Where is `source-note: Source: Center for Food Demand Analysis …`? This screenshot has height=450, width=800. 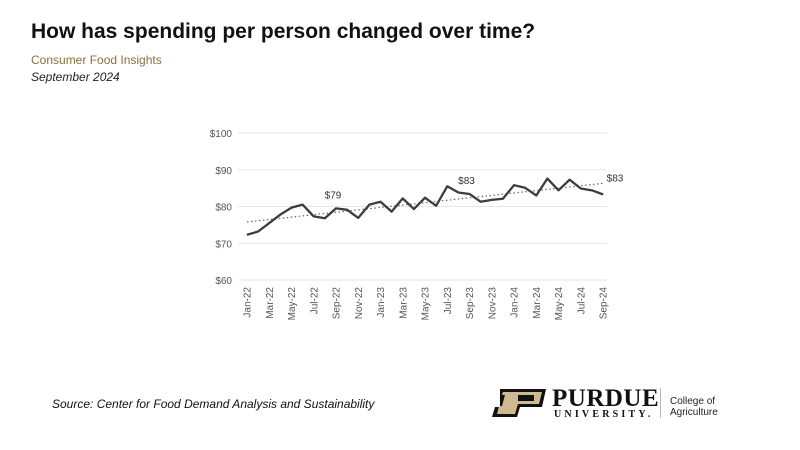
source-note: Source: Center for Food Demand Analysis … is located at coordinates (213, 404).